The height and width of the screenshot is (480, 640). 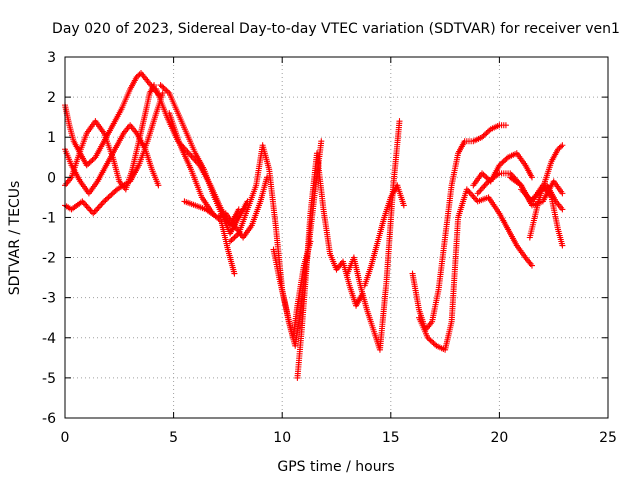 What do you see at coordinates (51, 98) in the screenshot?
I see `y-tick-label: 2` at bounding box center [51, 98].